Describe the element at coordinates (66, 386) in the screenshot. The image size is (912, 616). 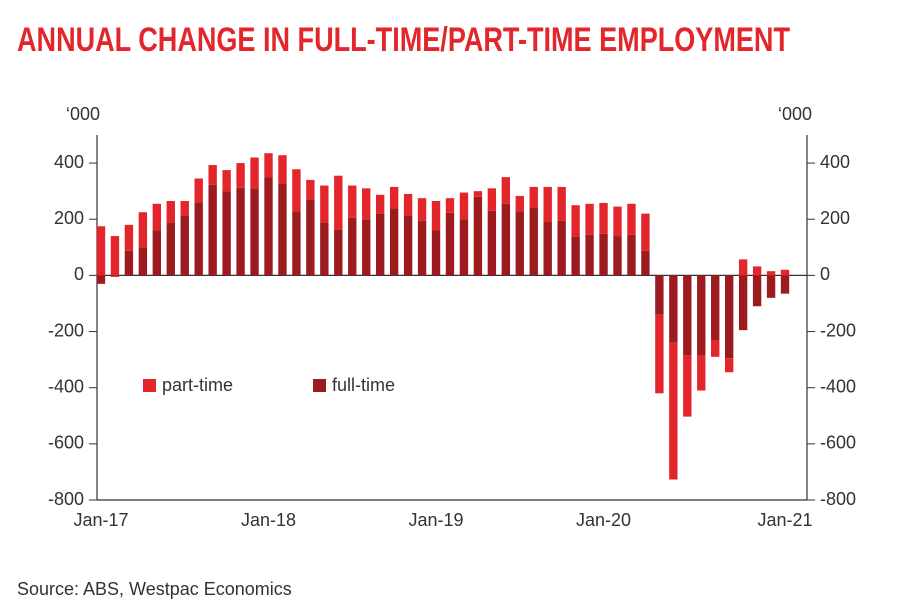
I see `y-tick-label: -400` at that location.